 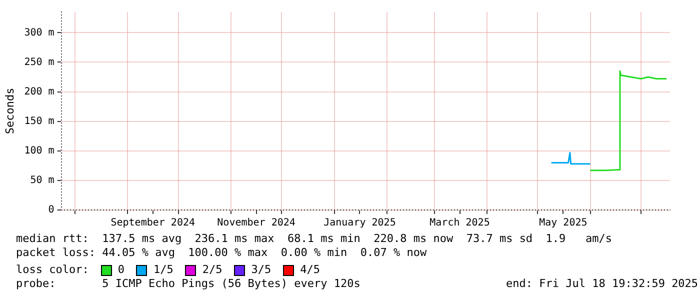 What do you see at coordinates (261, 270) in the screenshot?
I see `legend-label: 3/5` at bounding box center [261, 270].